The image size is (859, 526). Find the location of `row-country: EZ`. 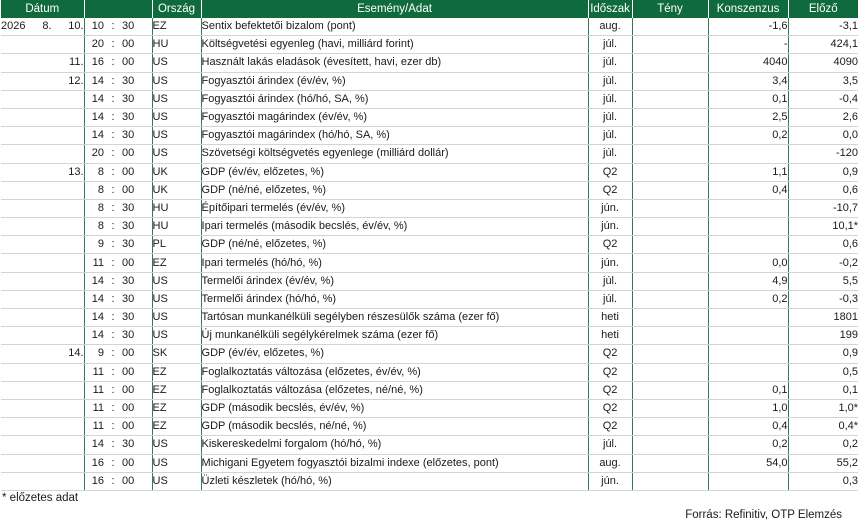

row-country: EZ is located at coordinates (177, 263).